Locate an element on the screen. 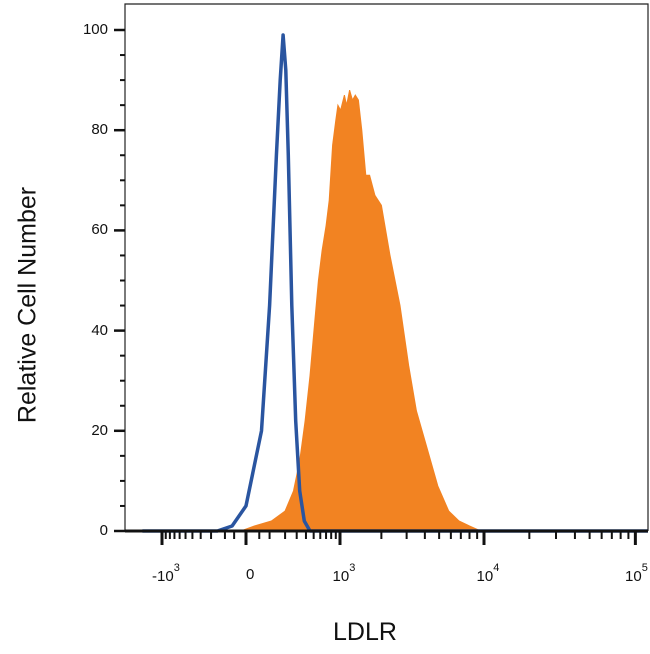 This screenshot has height=654, width=650. x-tick-label: 10³ is located at coordinates (344, 573).